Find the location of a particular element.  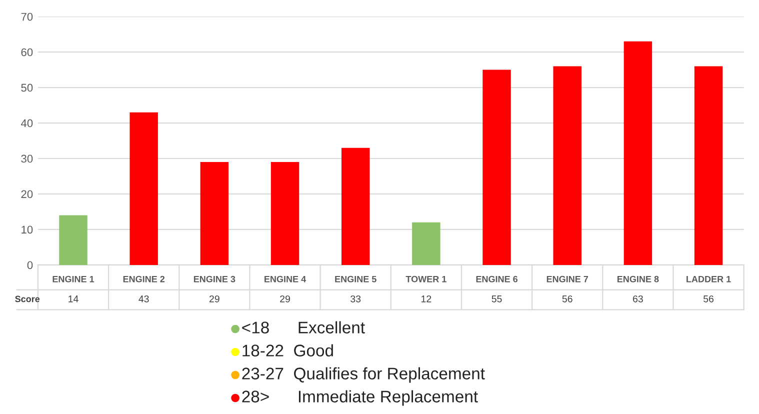

x-tick-label: ENGINE 3 is located at coordinates (215, 279).